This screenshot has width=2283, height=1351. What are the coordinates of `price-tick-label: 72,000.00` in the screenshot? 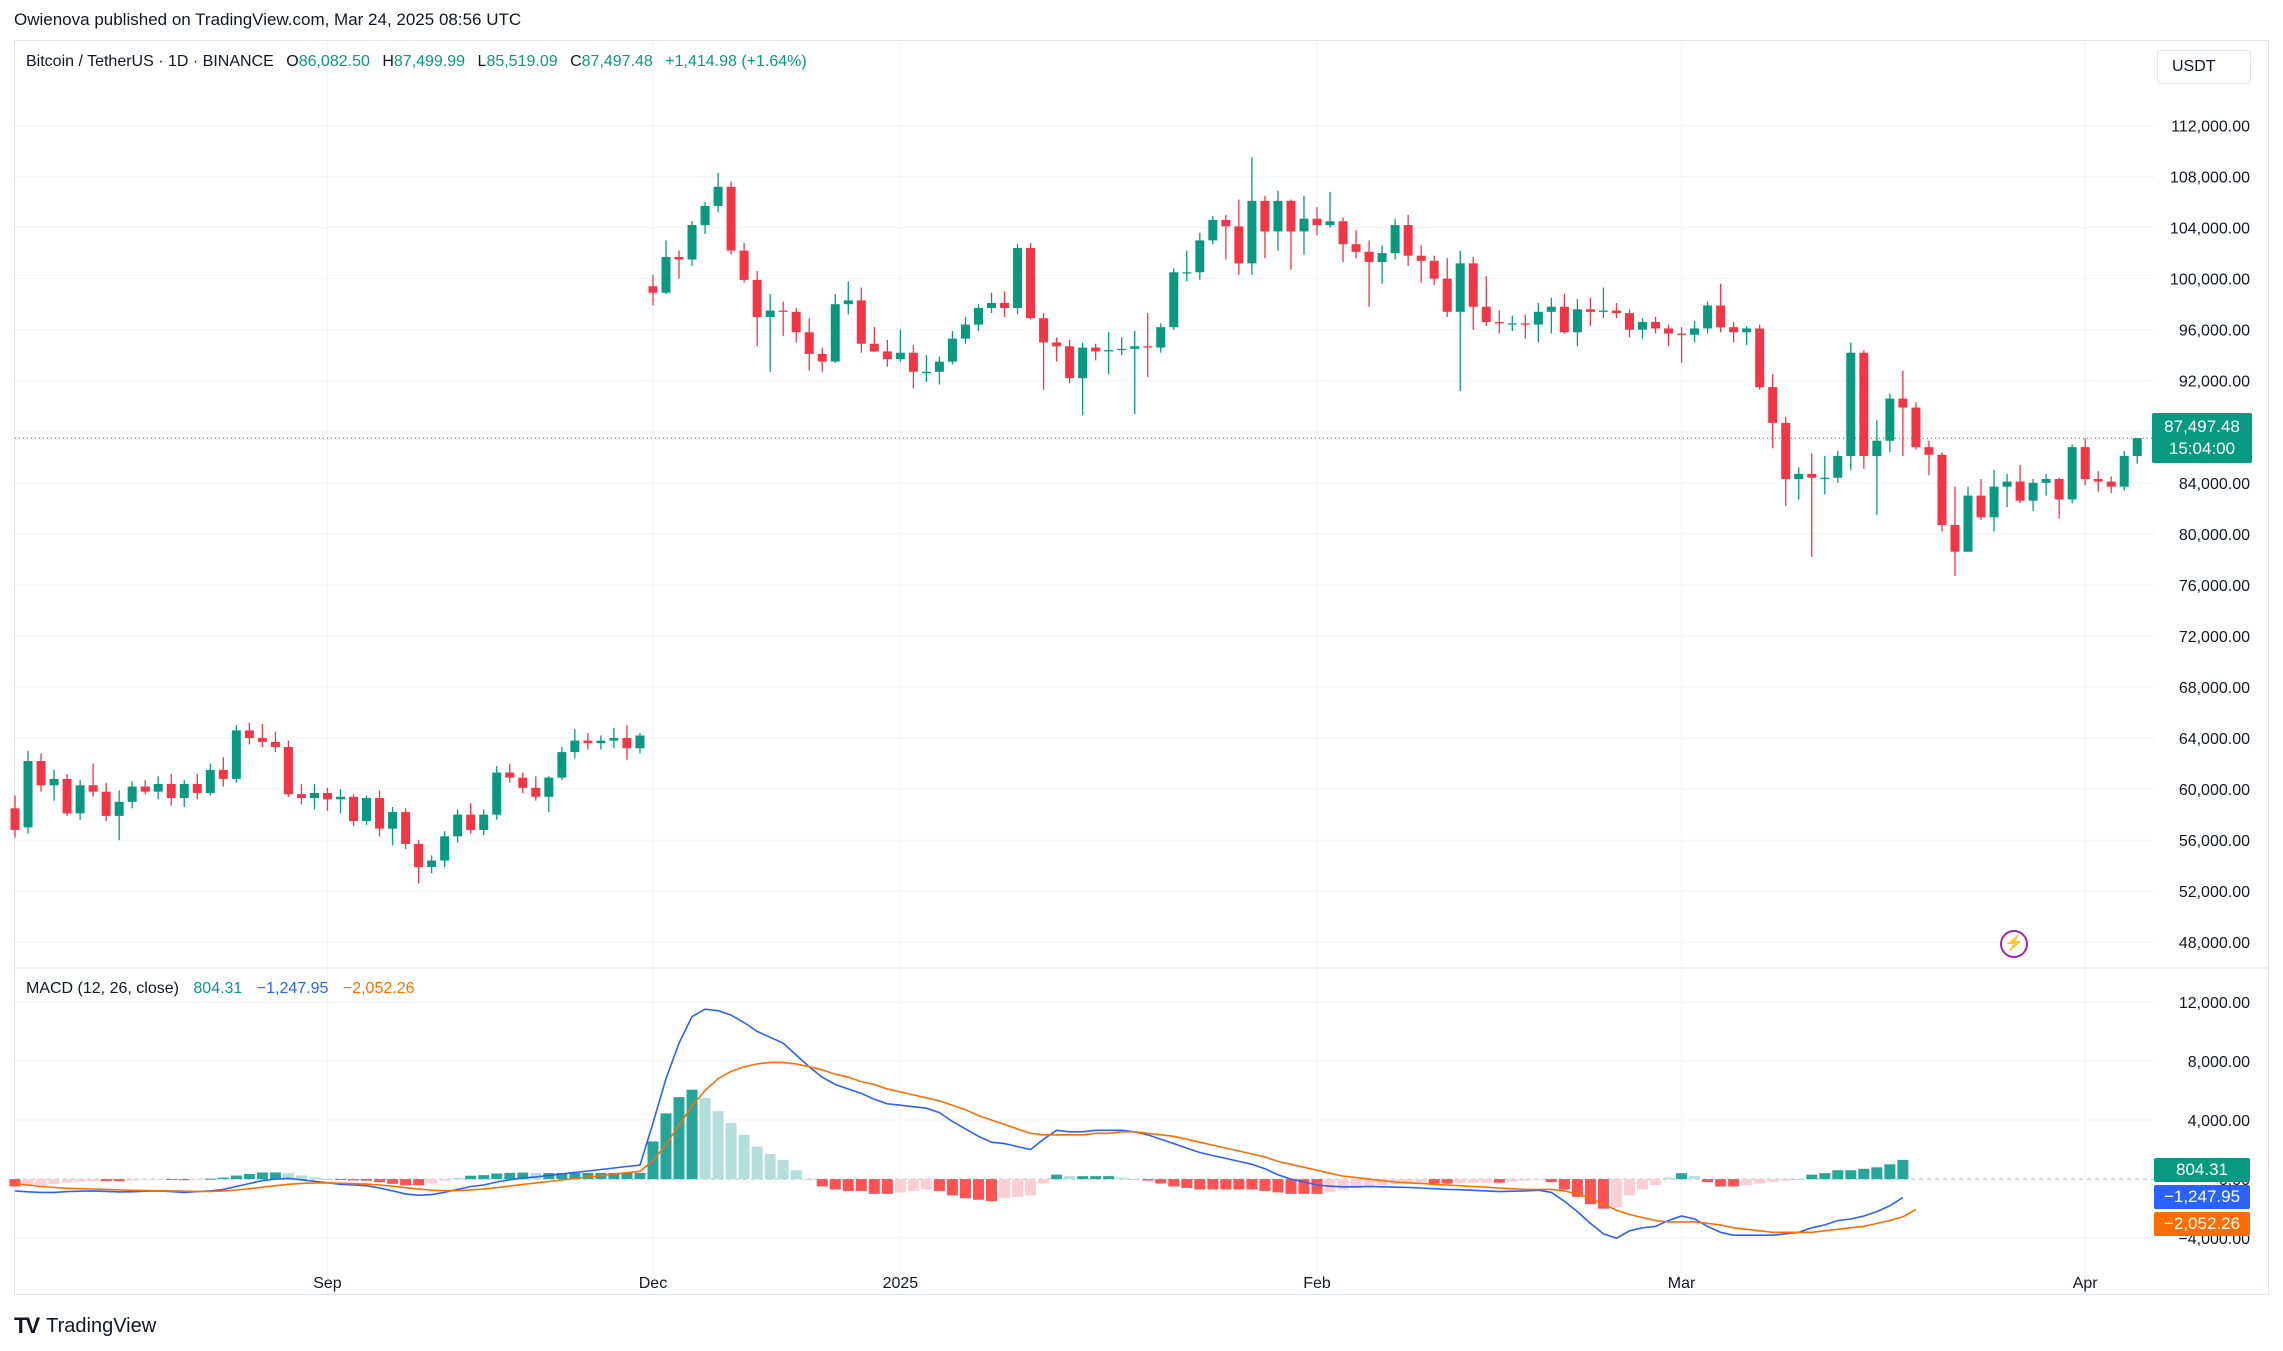 It's located at (2214, 637).